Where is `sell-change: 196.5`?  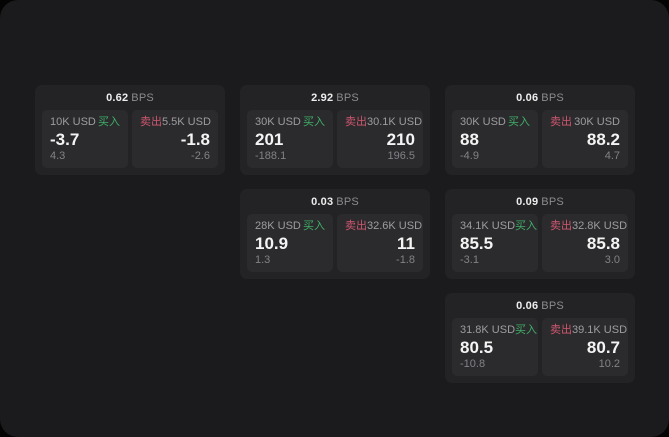
sell-change: 196.5 is located at coordinates (401, 156).